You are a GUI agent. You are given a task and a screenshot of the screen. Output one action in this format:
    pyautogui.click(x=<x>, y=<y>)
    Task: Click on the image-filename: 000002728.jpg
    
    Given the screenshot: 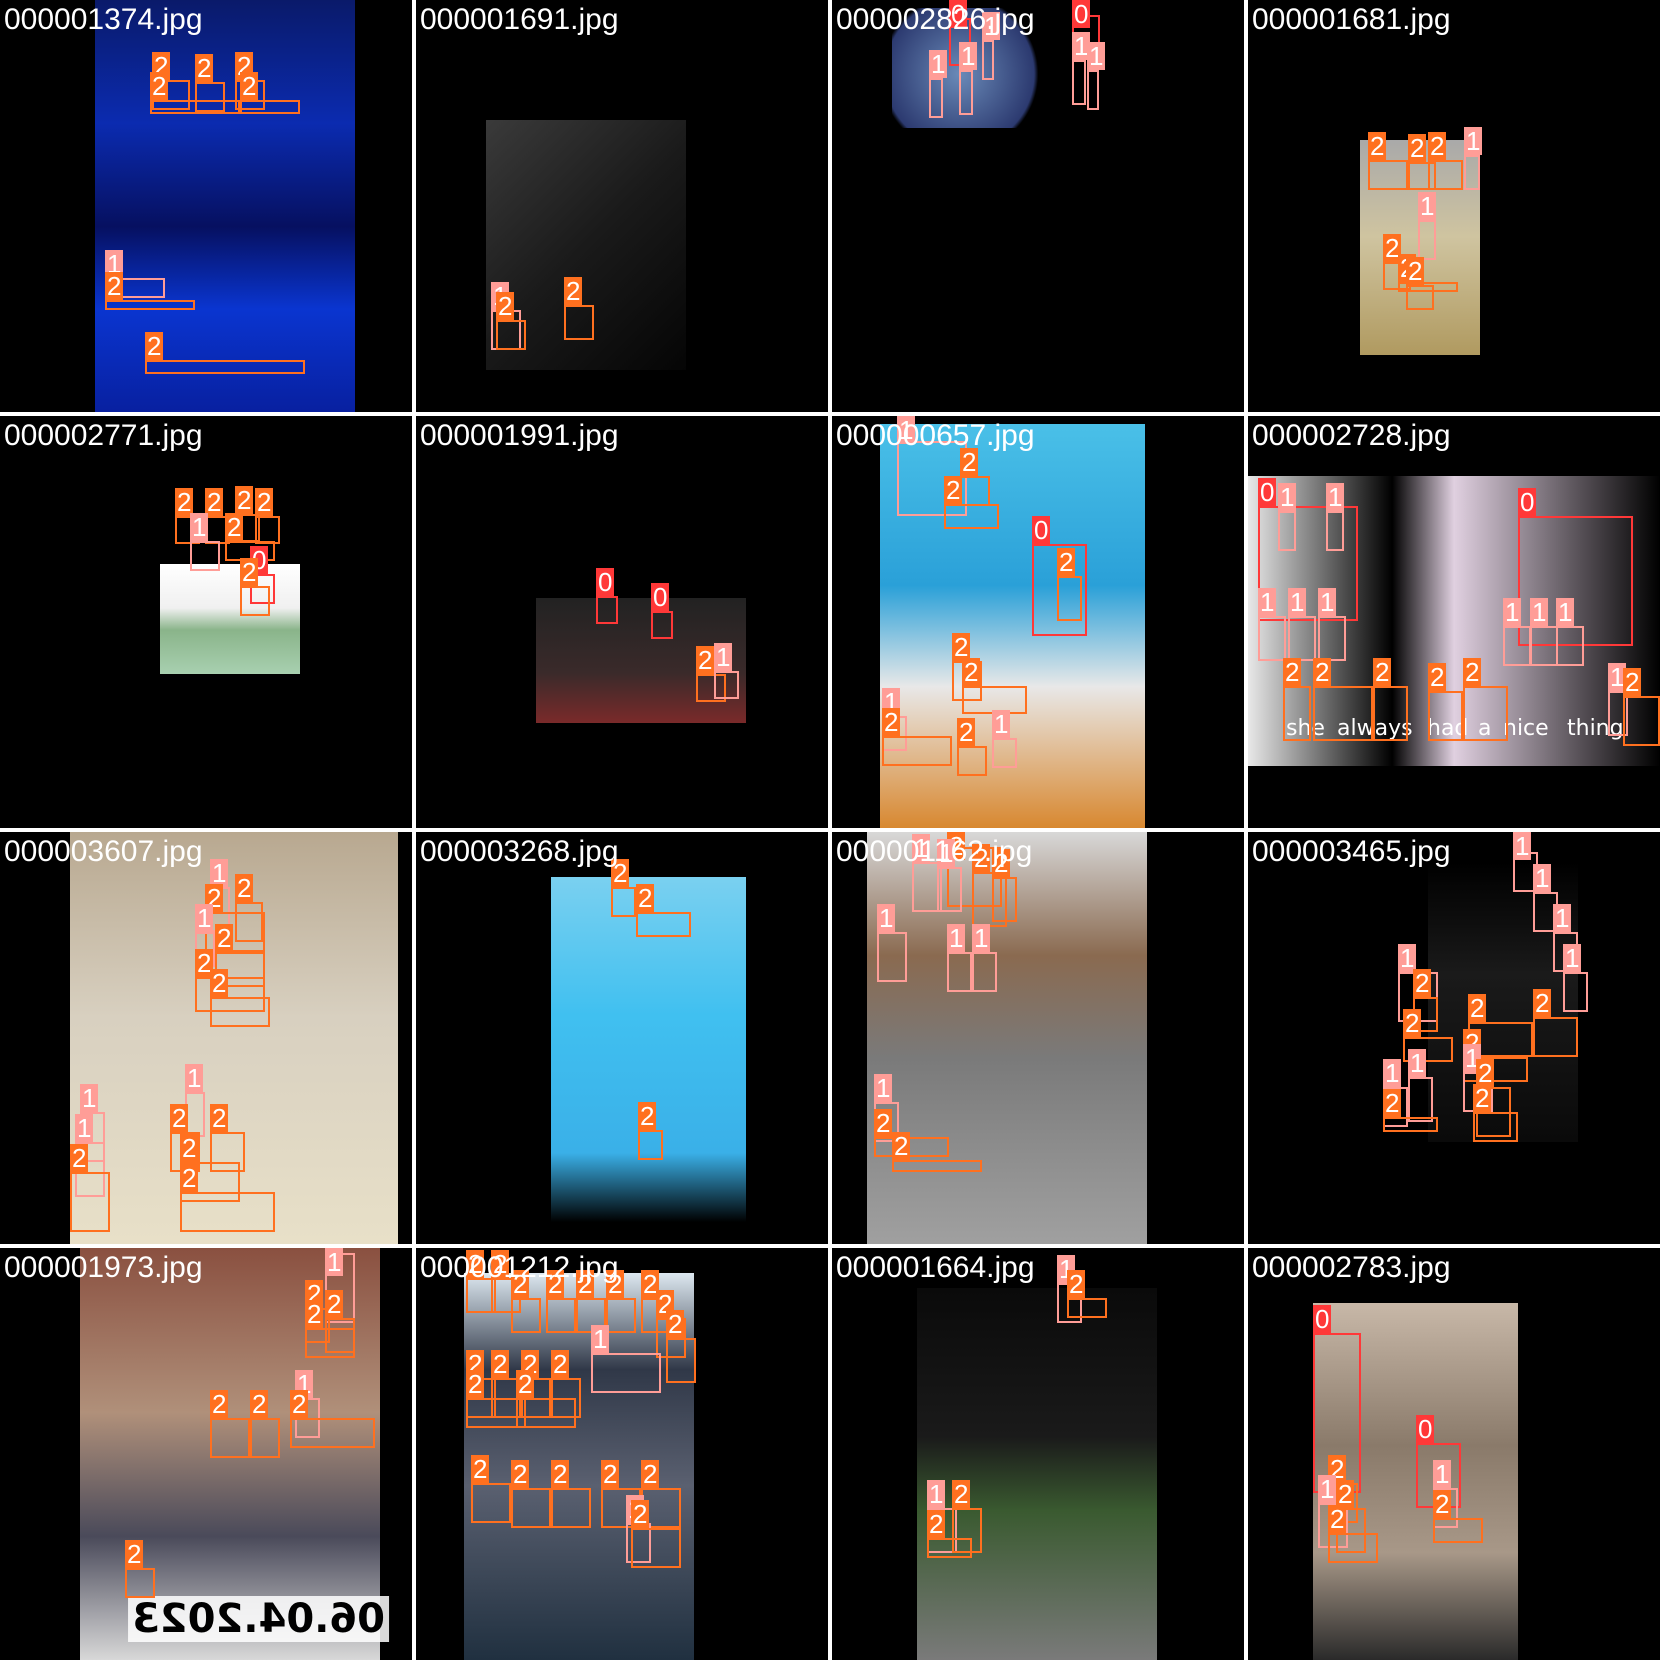 What is the action you would take?
    pyautogui.click(x=1351, y=435)
    